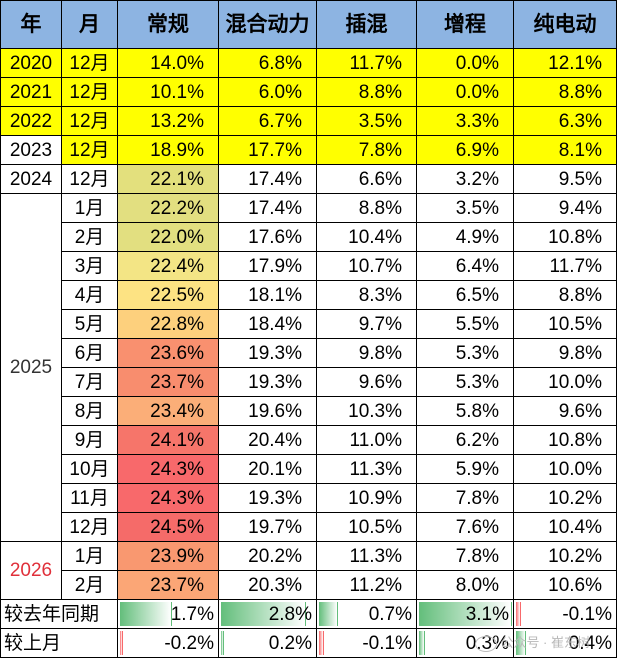 The width and height of the screenshot is (618, 660). What do you see at coordinates (309, 440) in the screenshot?
I see `table-row: 9月 24.1% 20.4% 11.0% 6.2% 10.8%` at bounding box center [309, 440].